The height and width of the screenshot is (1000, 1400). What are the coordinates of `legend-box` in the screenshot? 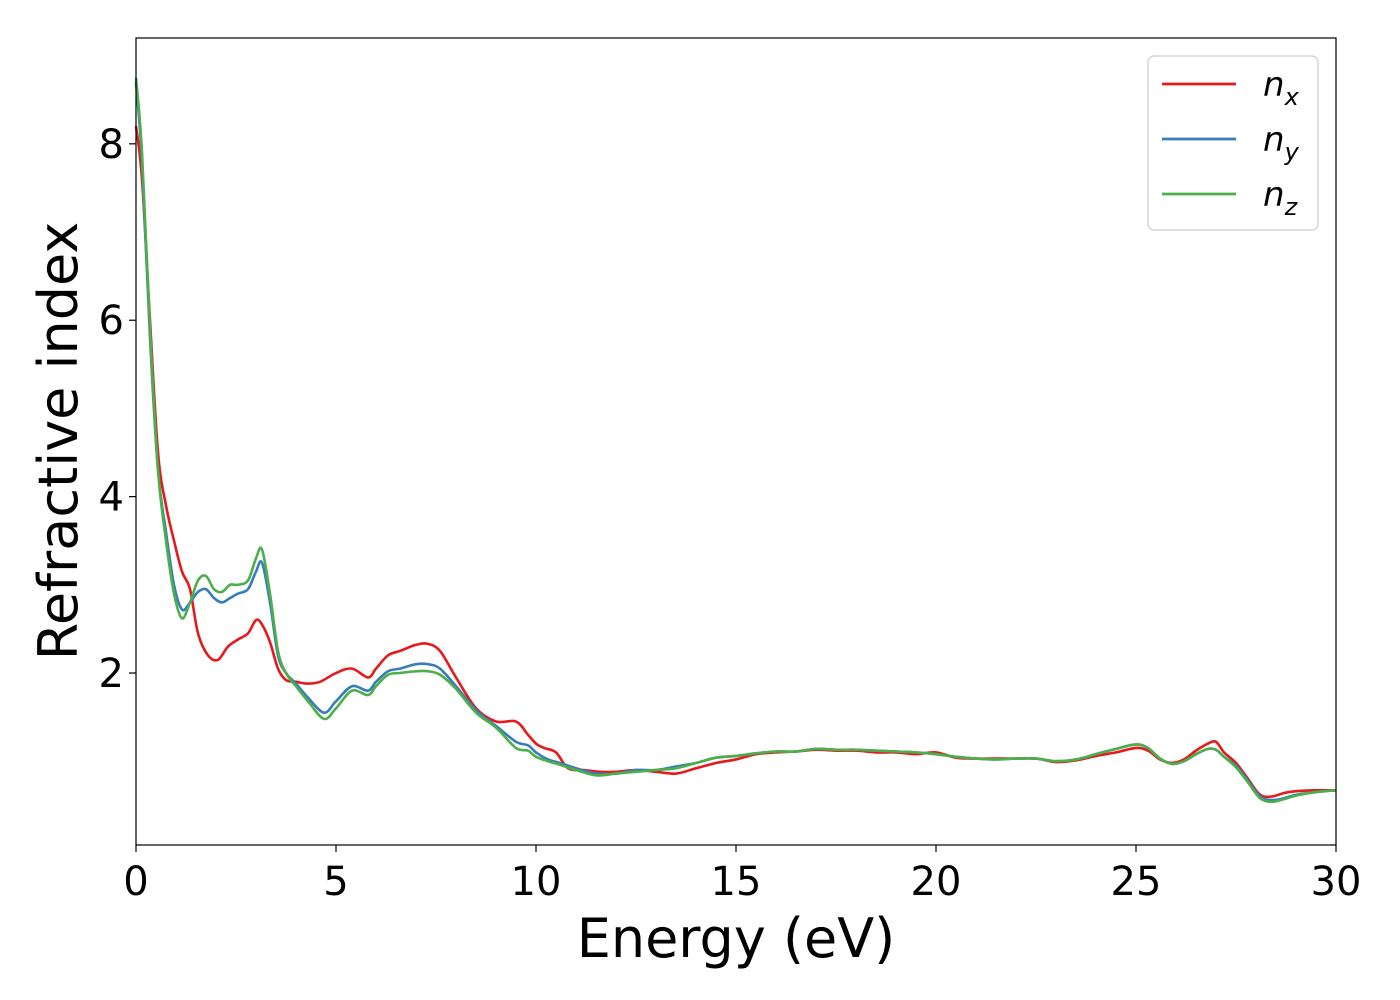 It's located at (1233, 143).